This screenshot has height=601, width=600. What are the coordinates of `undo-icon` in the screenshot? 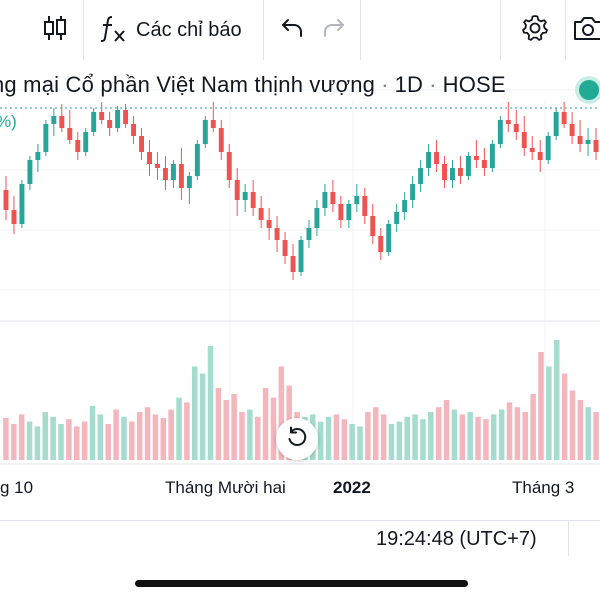 It's located at (292, 30).